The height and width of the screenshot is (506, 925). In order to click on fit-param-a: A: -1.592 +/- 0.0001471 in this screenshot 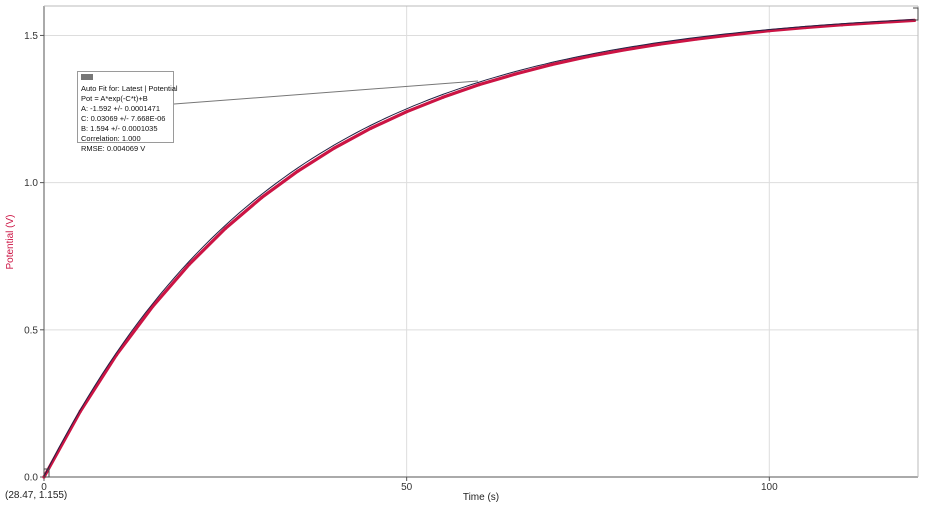, I will do `click(121, 108)`.